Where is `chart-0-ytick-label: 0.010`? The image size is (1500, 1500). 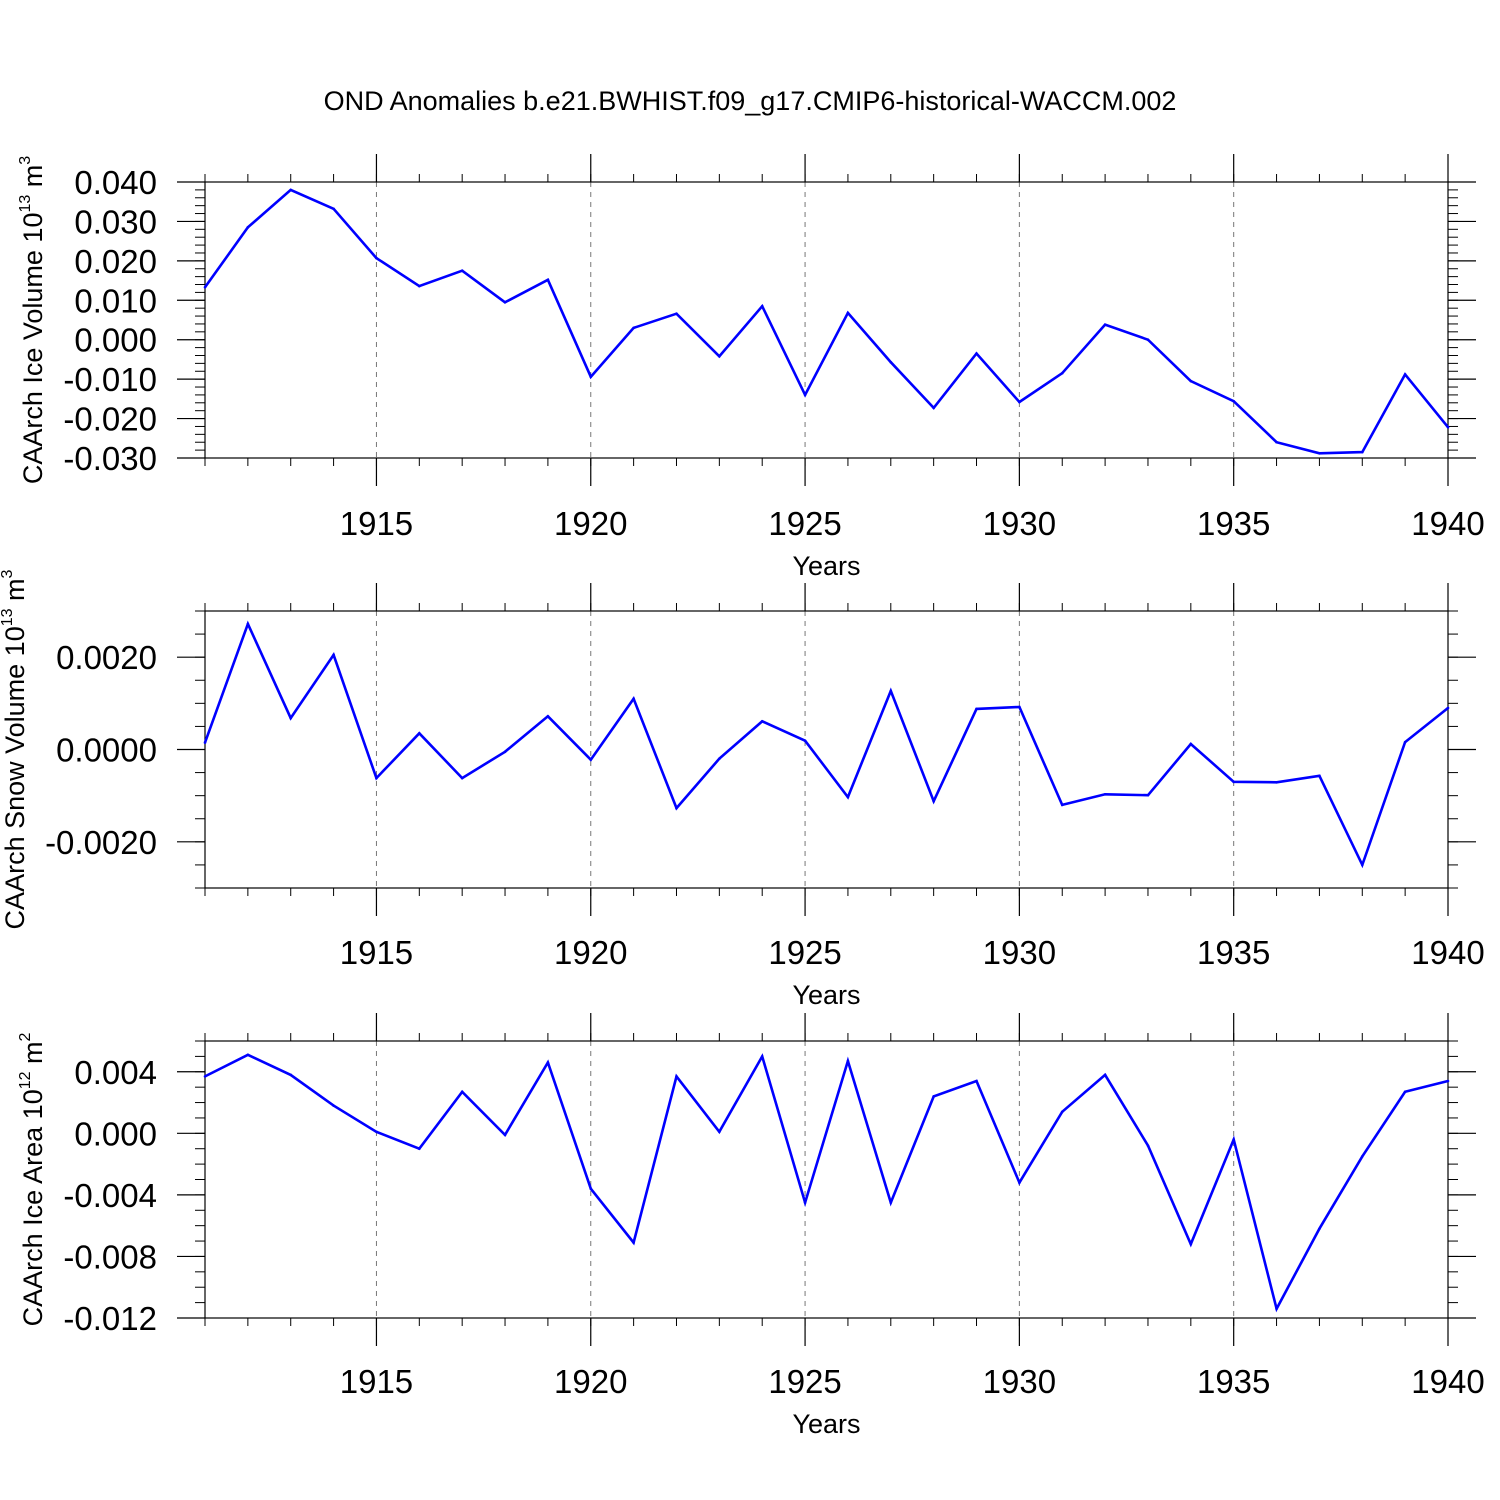
chart-0-ytick-label: 0.010 is located at coordinates (115, 300).